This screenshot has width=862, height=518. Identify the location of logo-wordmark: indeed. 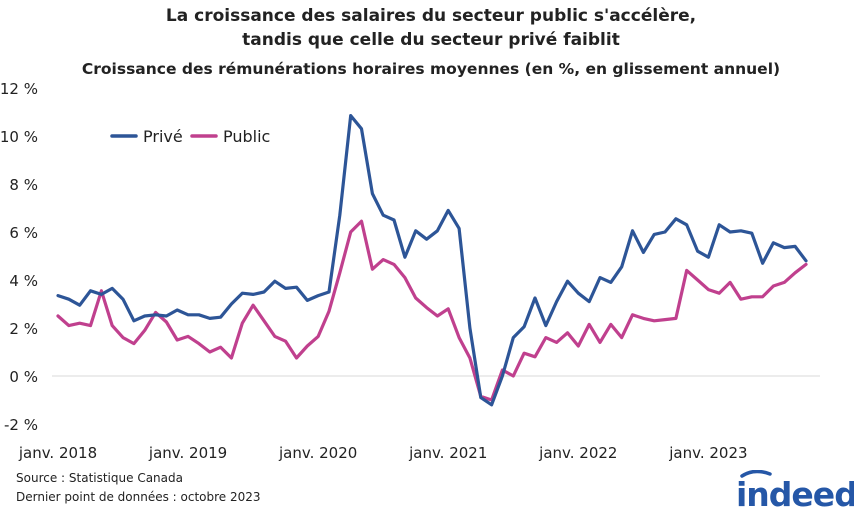
(795, 494).